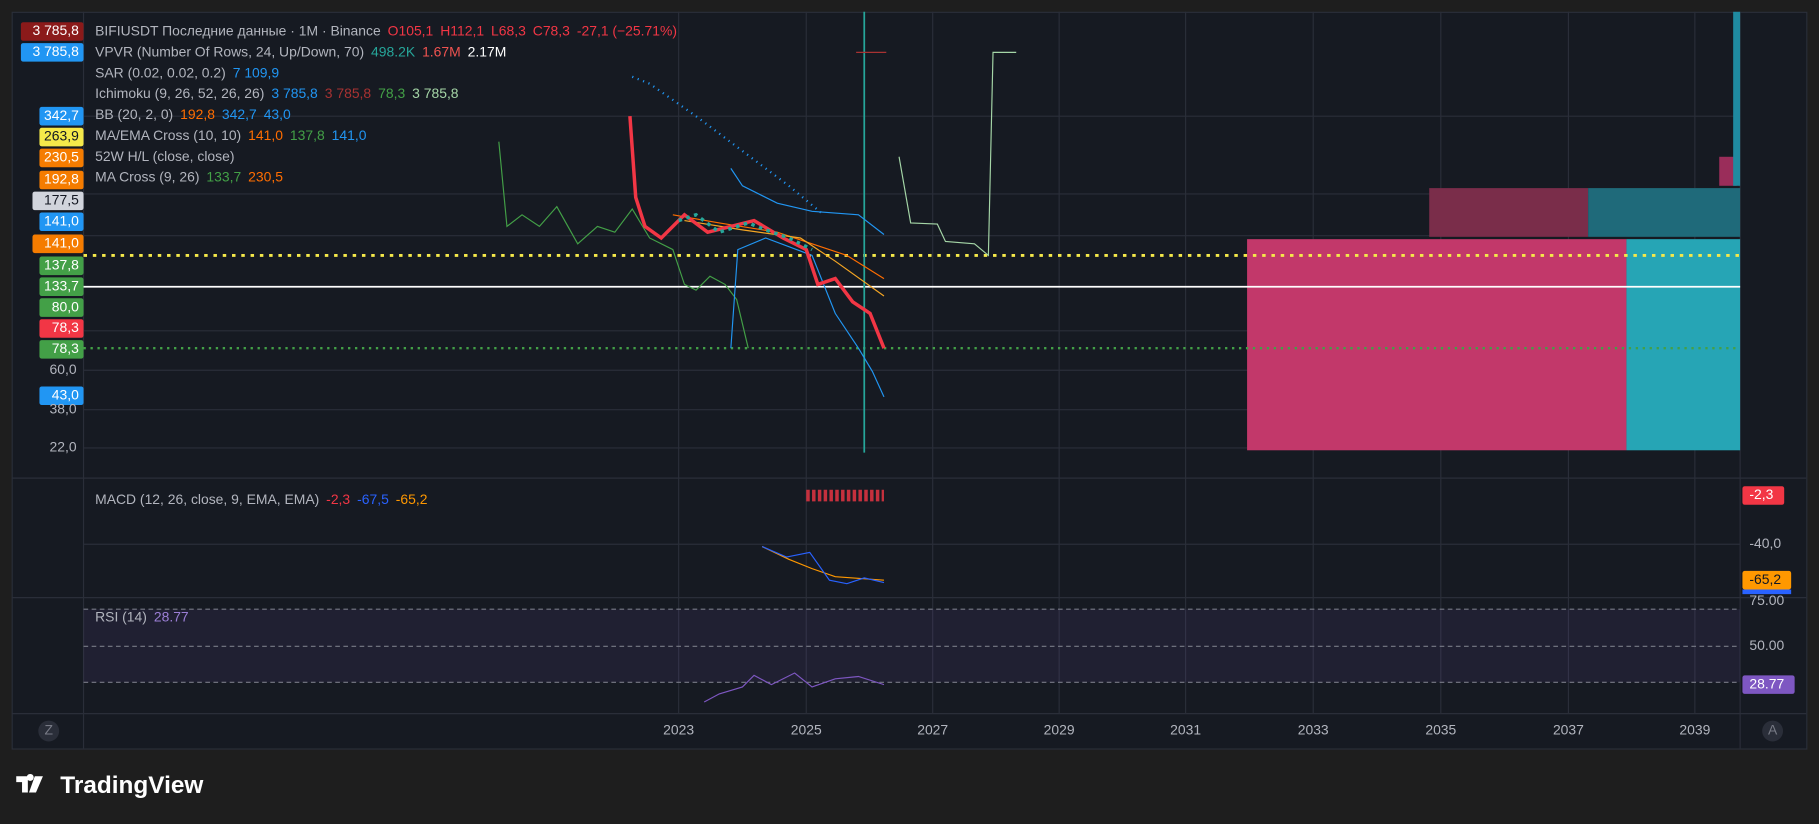  What do you see at coordinates (678, 730) in the screenshot?
I see `time-axis-label: 2023` at bounding box center [678, 730].